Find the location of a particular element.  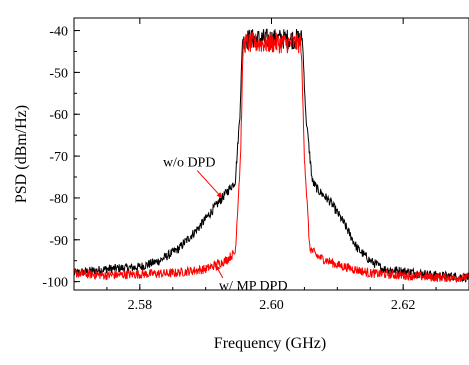

y-axis-label: PSD (dBm/Hz) is located at coordinates (21, 154).